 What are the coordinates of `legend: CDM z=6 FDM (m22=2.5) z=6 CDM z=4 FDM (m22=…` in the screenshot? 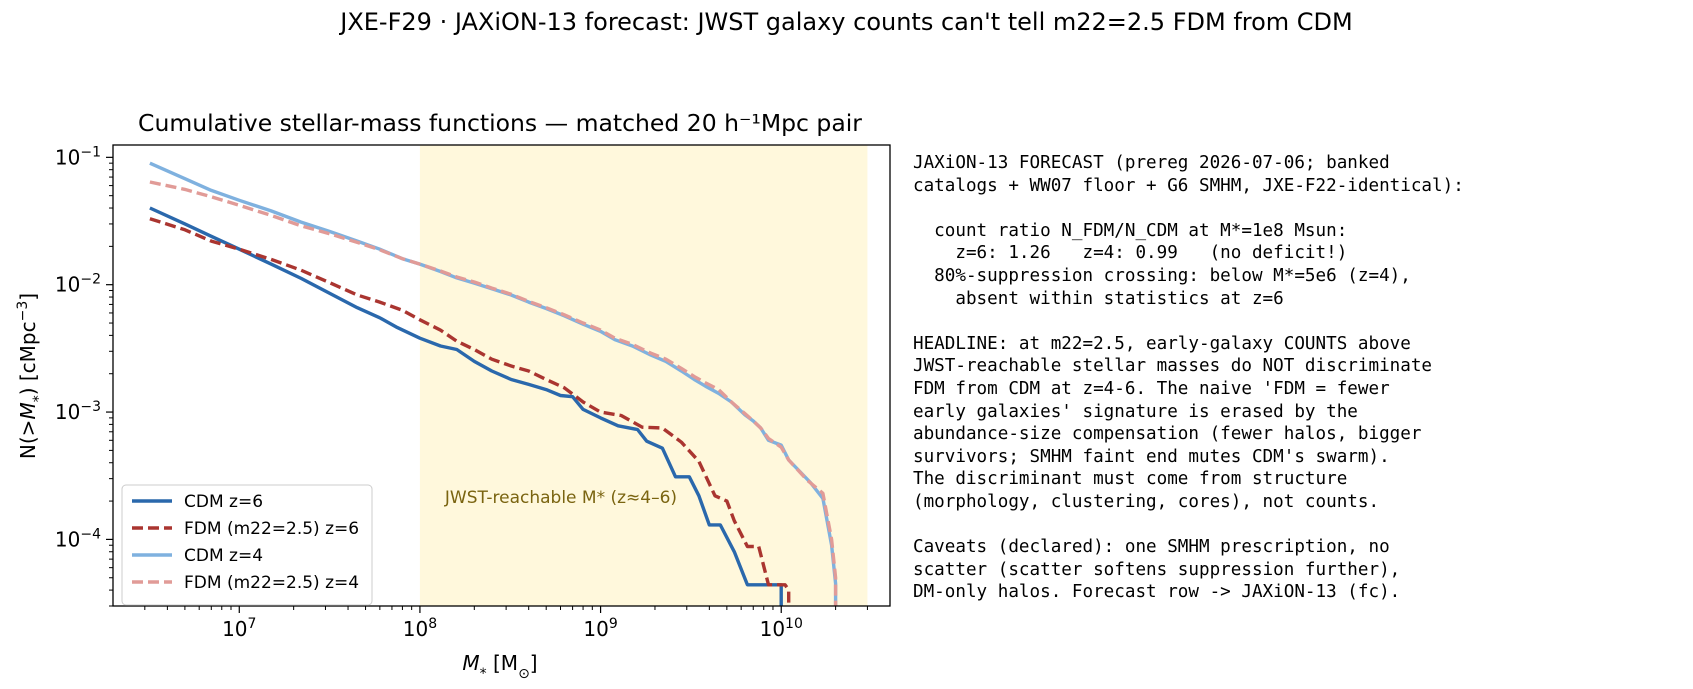 It's located at (247, 545).